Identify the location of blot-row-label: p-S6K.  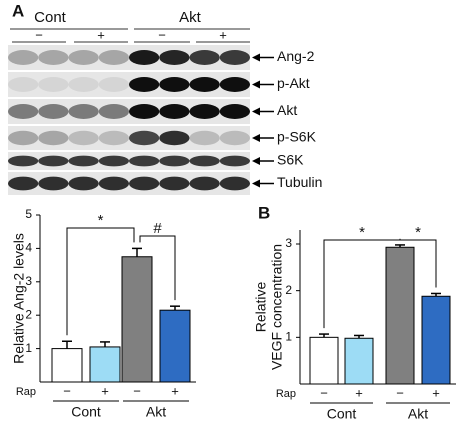
(297, 137).